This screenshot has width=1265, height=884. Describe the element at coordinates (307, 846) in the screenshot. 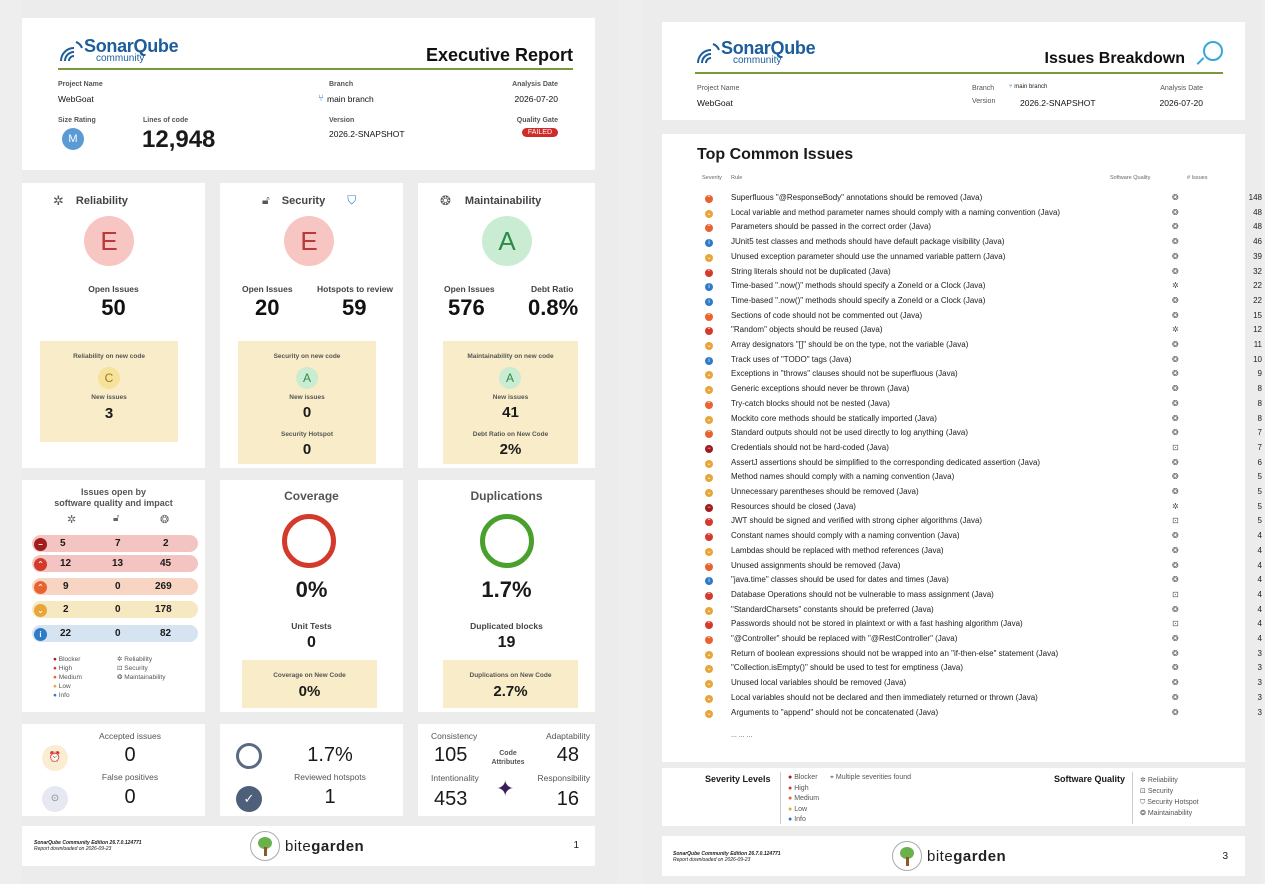

I see `bitegarden-logo: bitegarden` at that location.